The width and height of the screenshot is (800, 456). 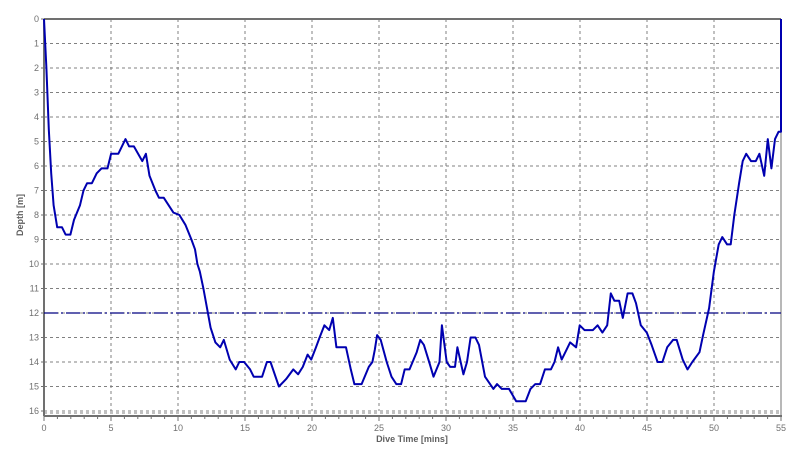 I want to click on x-tick-label: 30, so click(x=446, y=428).